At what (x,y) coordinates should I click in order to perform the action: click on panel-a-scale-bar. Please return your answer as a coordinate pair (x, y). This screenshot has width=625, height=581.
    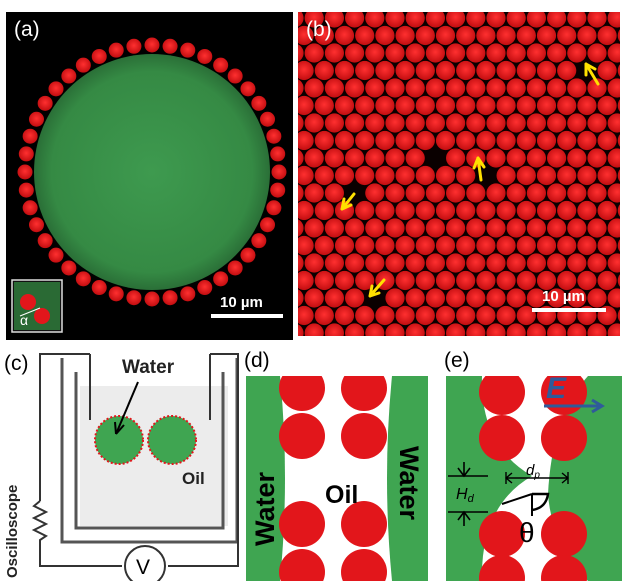
    Looking at the image, I should click on (247, 316).